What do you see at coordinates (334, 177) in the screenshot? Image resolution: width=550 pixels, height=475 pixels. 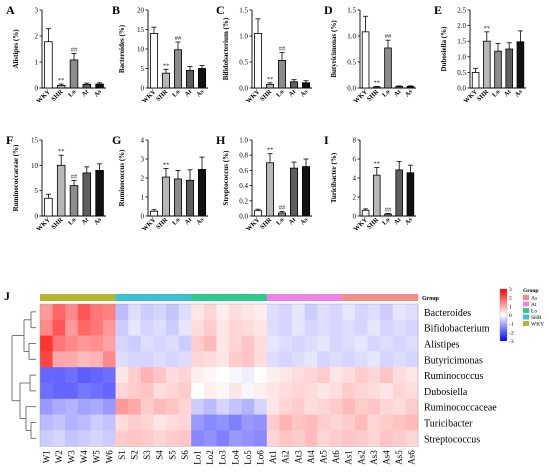 I see `y-axis-label: Turicibacter (%)` at bounding box center [334, 177].